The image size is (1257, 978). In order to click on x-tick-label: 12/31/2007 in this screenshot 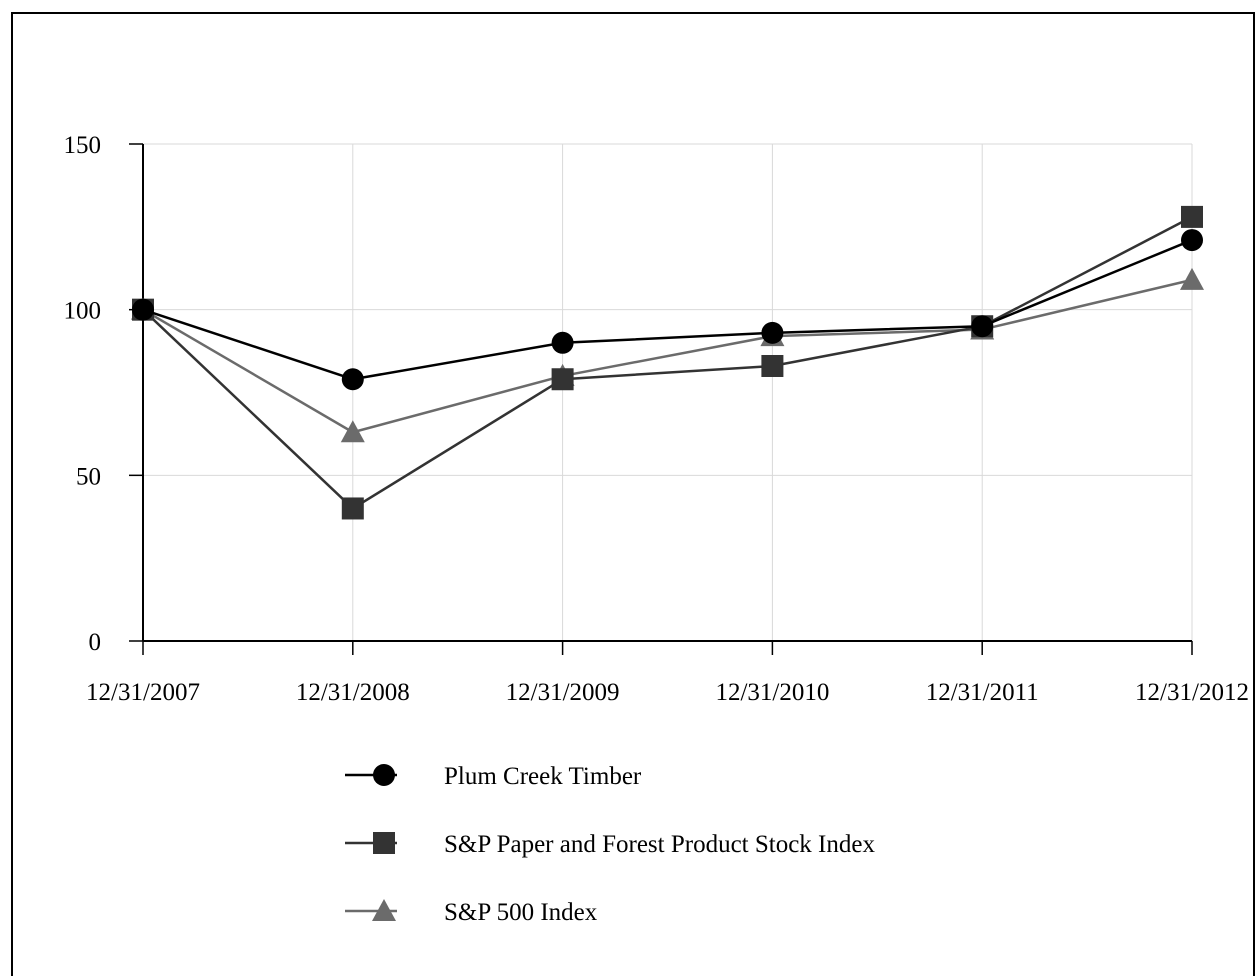, I will do `click(143, 692)`.